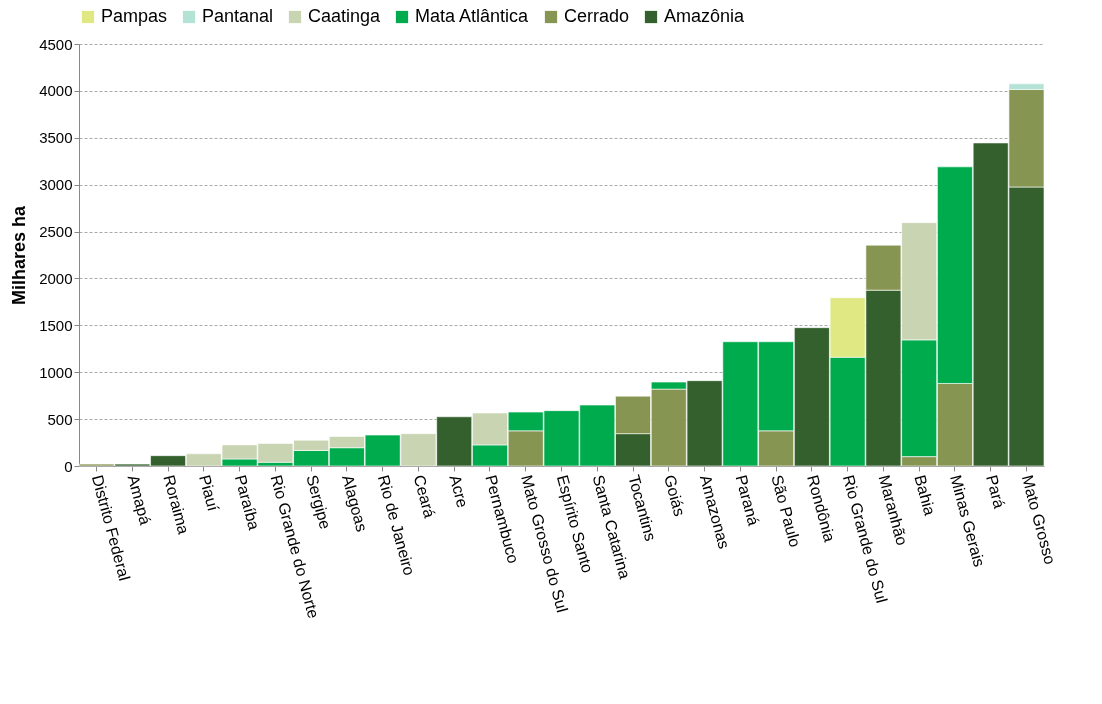 Image resolution: width=1102 pixels, height=704 pixels. I want to click on x-tick-label: Piauí, so click(209, 493).